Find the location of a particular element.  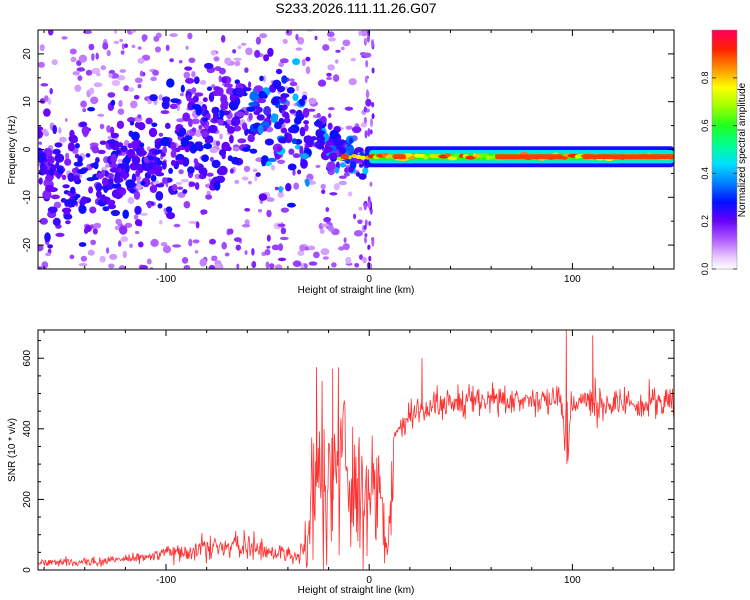

spectrogram-x-tick-label: 100 is located at coordinates (572, 279).